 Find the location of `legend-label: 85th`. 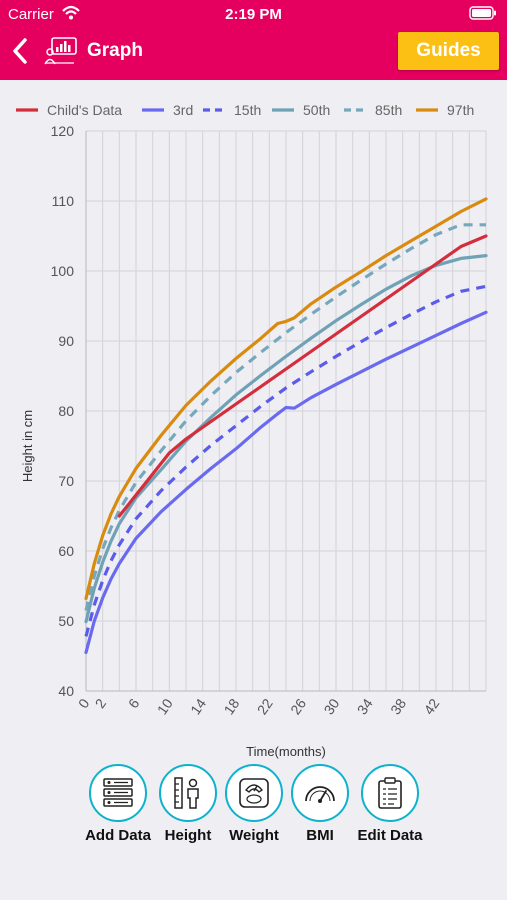

legend-label: 85th is located at coordinates (388, 110).